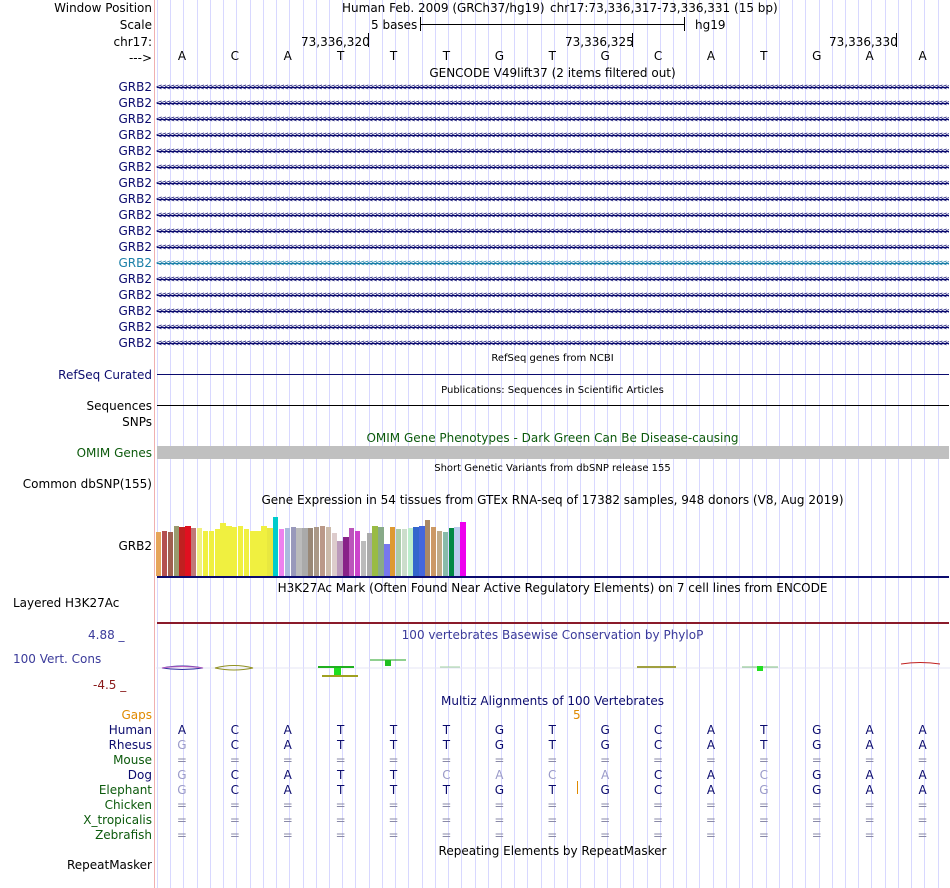 The width and height of the screenshot is (950, 888). What do you see at coordinates (553, 452) in the screenshot?
I see `omim-gene-bar` at bounding box center [553, 452].